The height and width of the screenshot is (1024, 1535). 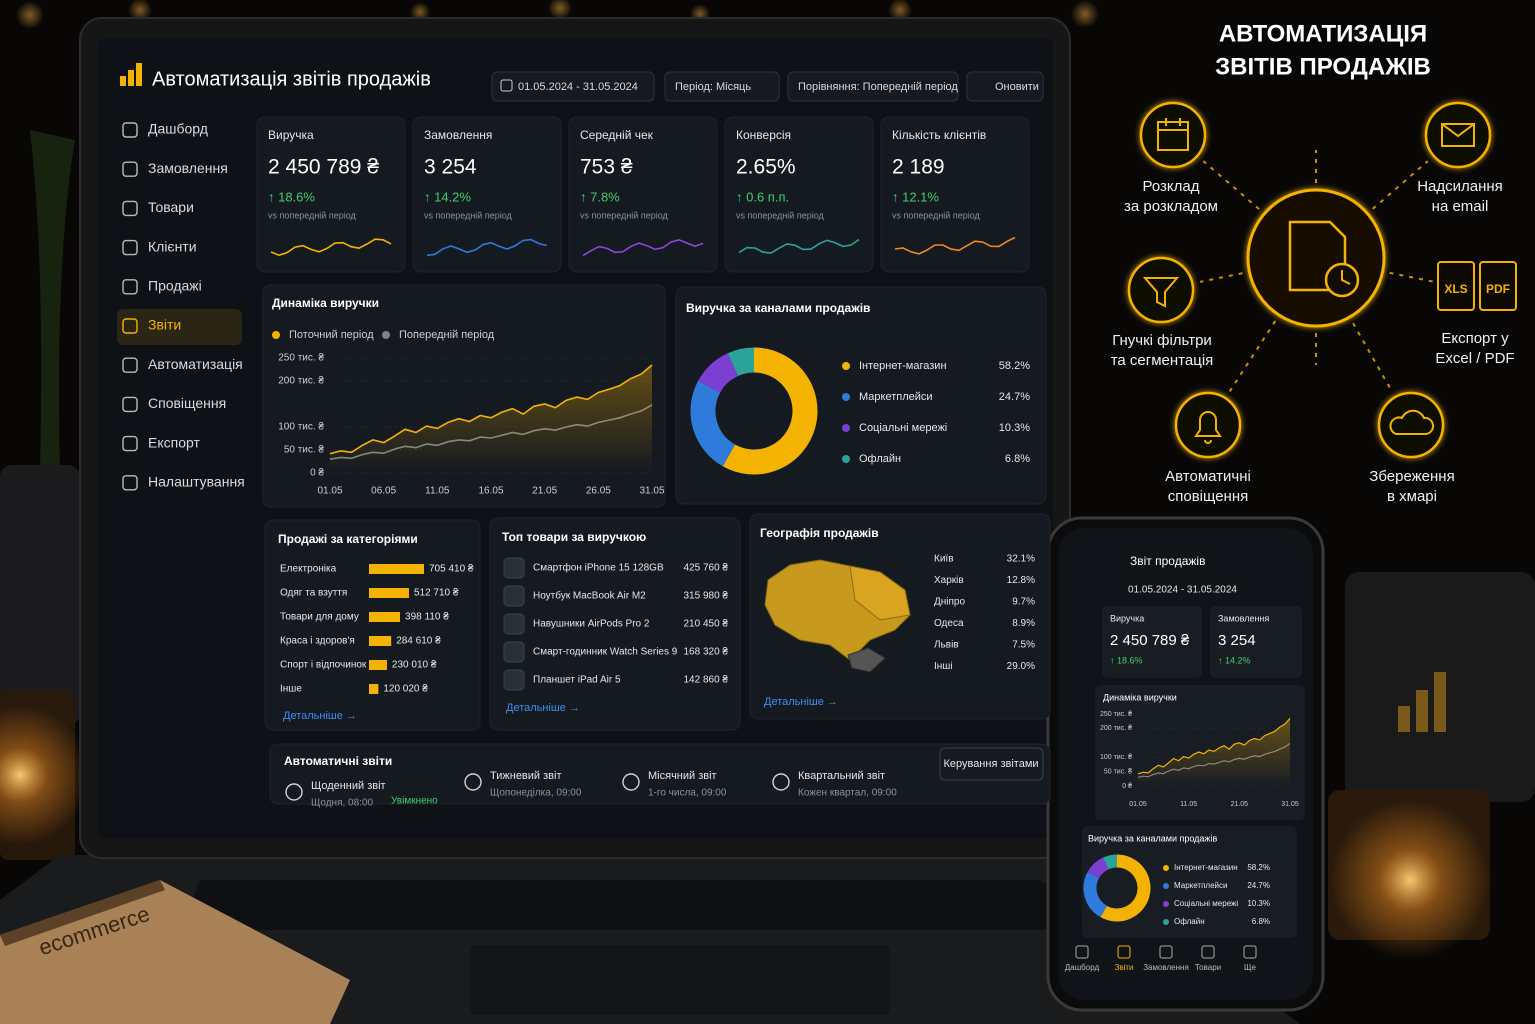 What do you see at coordinates (682, 776) in the screenshot?
I see `report-name: Місячний звіт` at bounding box center [682, 776].